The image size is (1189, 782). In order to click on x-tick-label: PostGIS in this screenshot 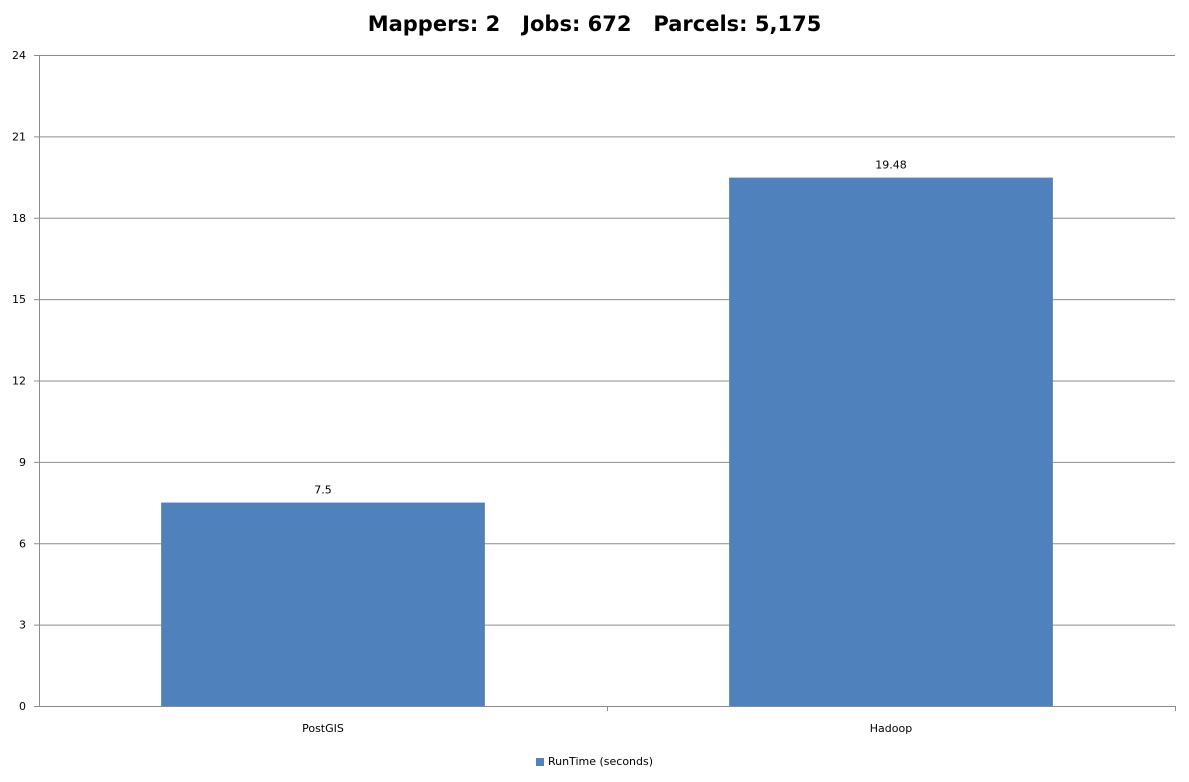, I will do `click(323, 728)`.